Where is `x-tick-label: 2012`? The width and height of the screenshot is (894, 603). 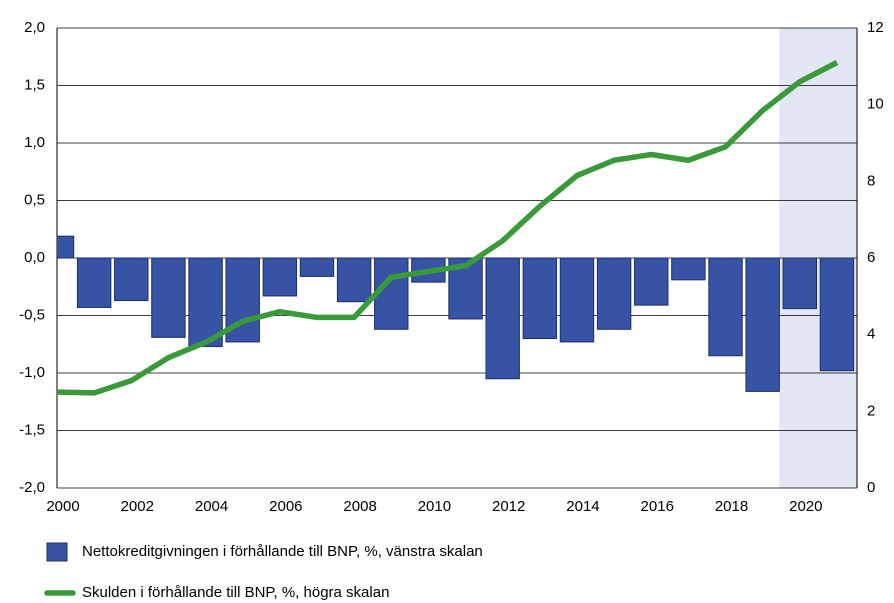 x-tick-label: 2012 is located at coordinates (508, 506).